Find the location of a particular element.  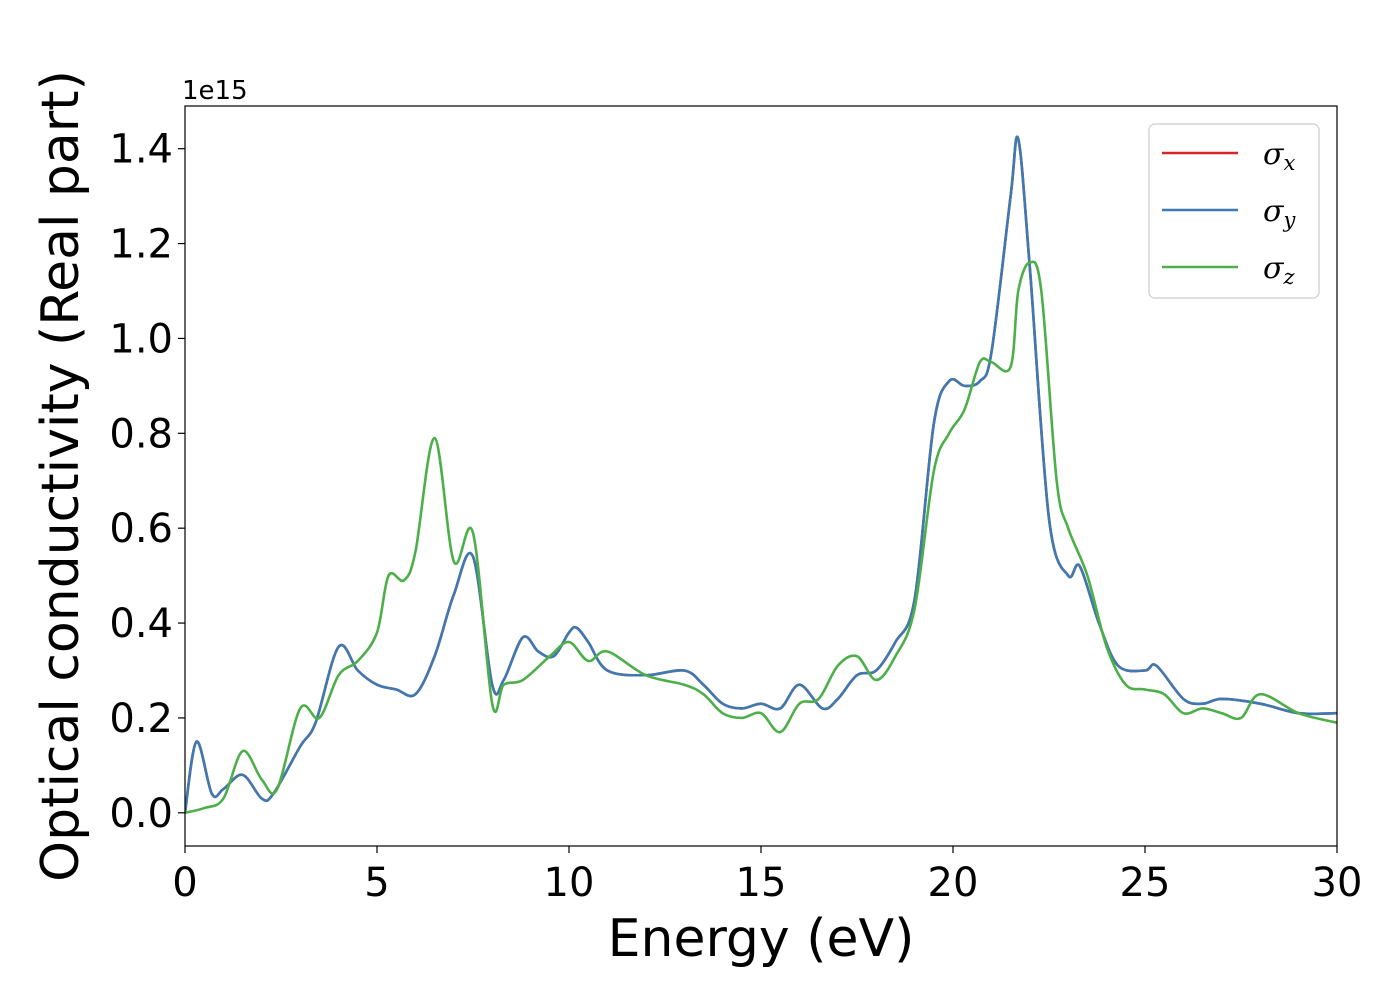

x-tick-label: 15 is located at coordinates (761, 883).